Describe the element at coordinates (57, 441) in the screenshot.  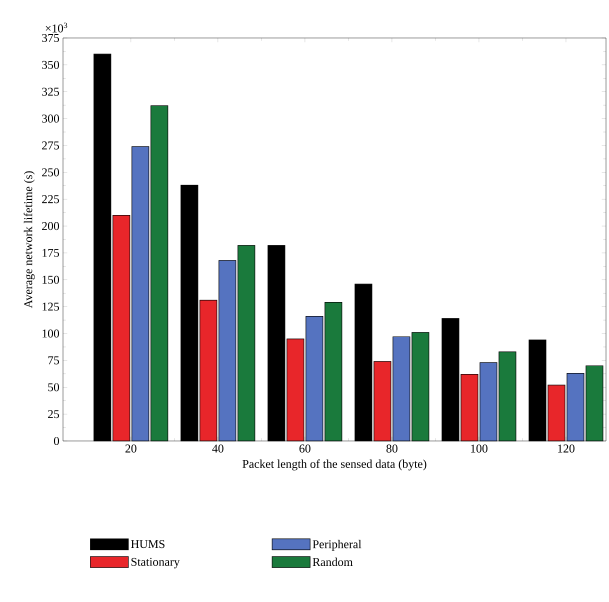
I see `y-tick-label: 0` at that location.